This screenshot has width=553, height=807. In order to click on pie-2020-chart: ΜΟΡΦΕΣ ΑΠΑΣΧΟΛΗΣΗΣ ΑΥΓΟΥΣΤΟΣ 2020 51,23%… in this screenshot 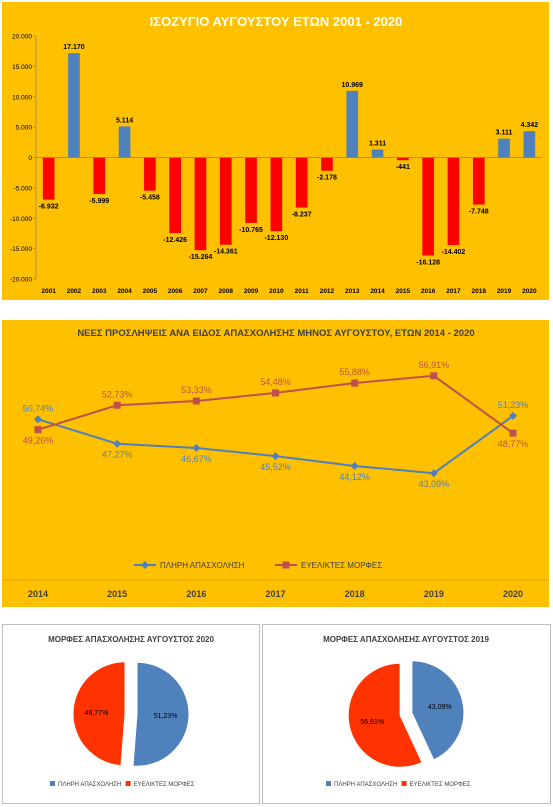, I will do `click(131, 711)`.